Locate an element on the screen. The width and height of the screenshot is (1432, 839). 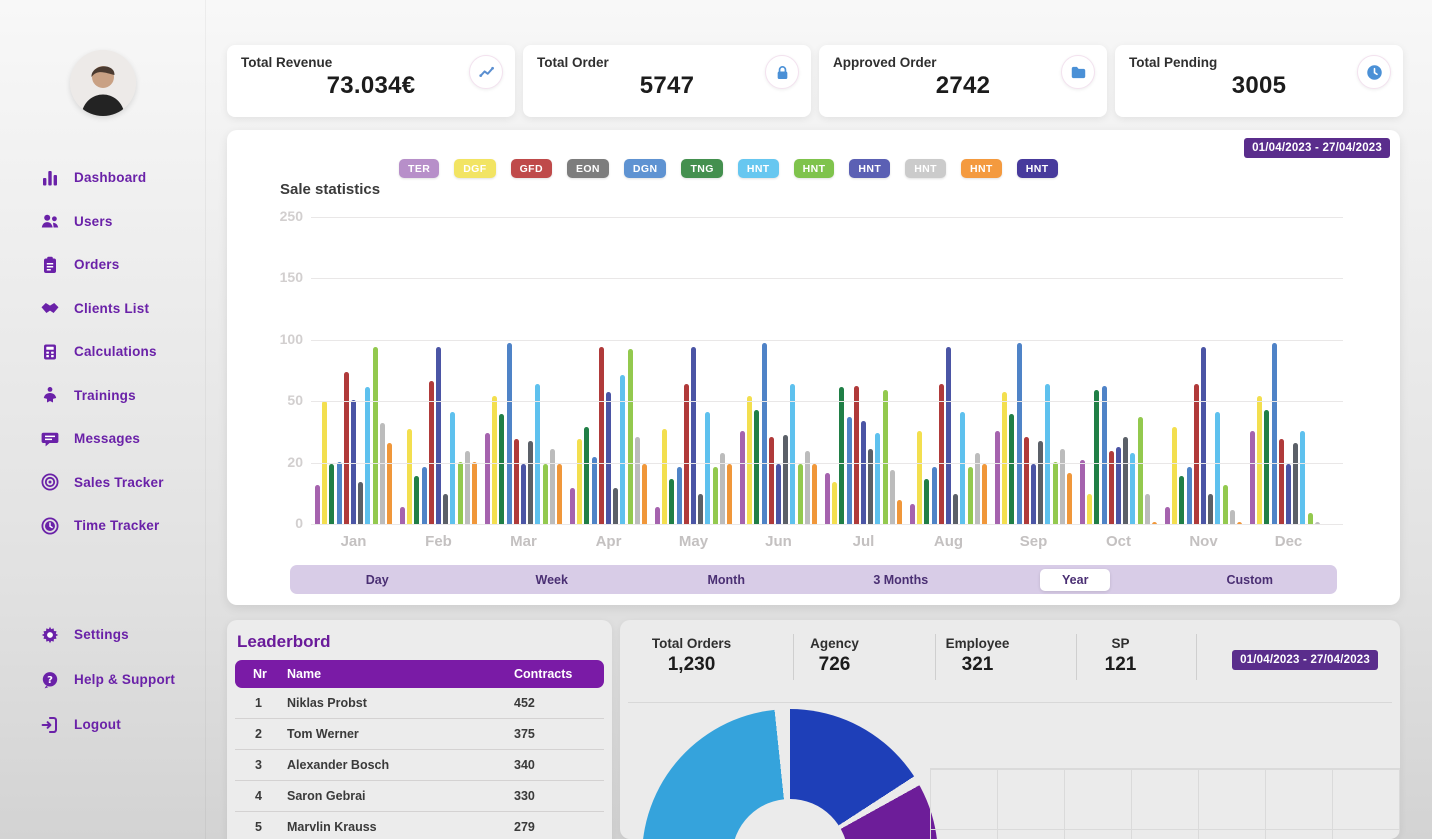
x-axis-label: Feb is located at coordinates (438, 541).